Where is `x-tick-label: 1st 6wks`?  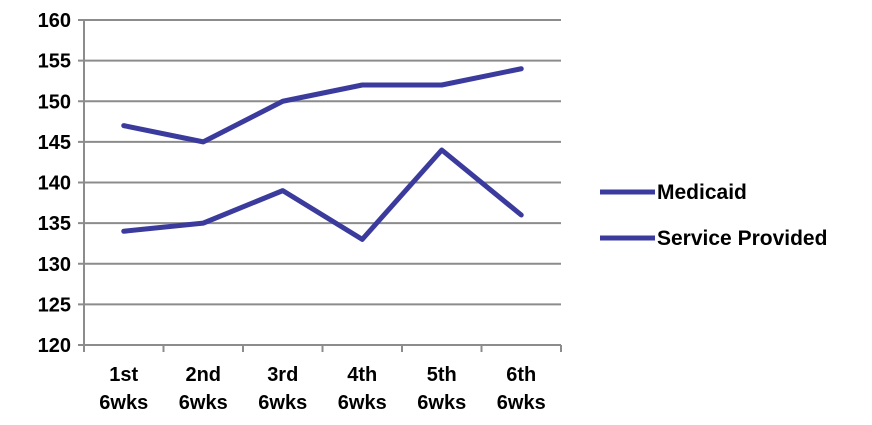 x-tick-label: 1st 6wks is located at coordinates (123, 389).